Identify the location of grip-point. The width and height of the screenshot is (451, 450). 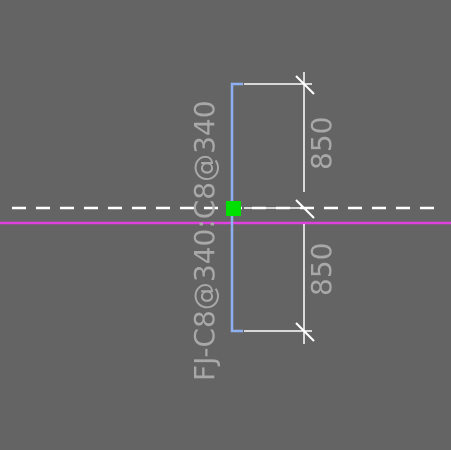
(233, 208).